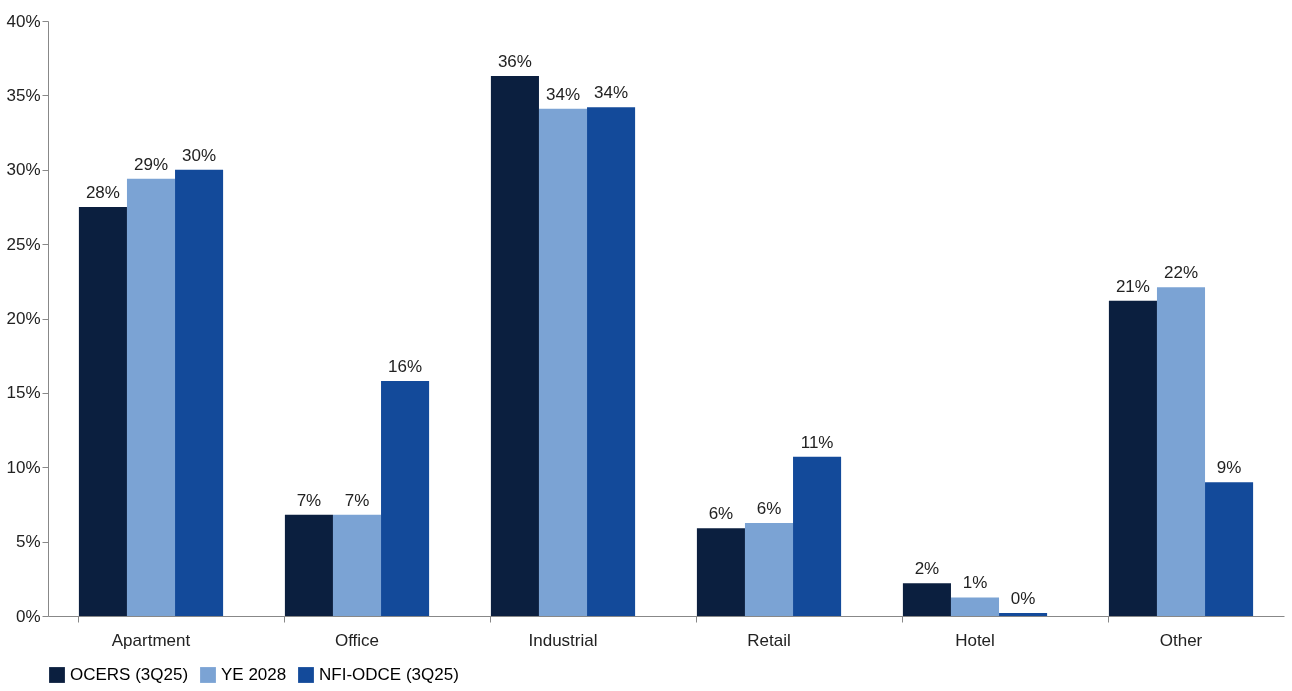  What do you see at coordinates (23, 467) in the screenshot?
I see `y-tick-label: 10%` at bounding box center [23, 467].